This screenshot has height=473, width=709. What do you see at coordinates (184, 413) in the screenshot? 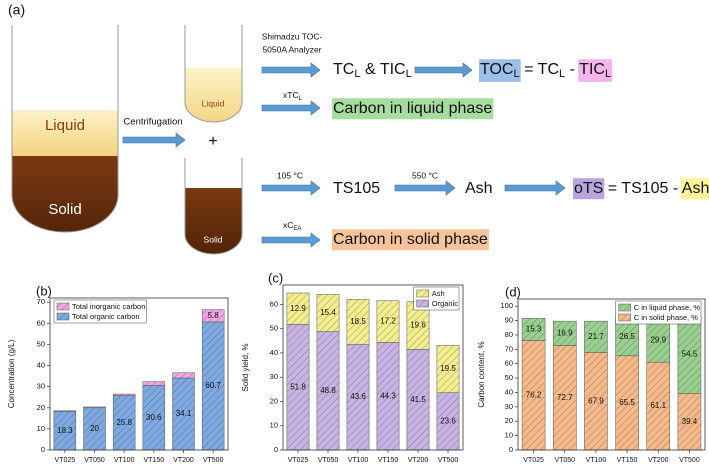
I see `value-label: 34.1` at bounding box center [184, 413].